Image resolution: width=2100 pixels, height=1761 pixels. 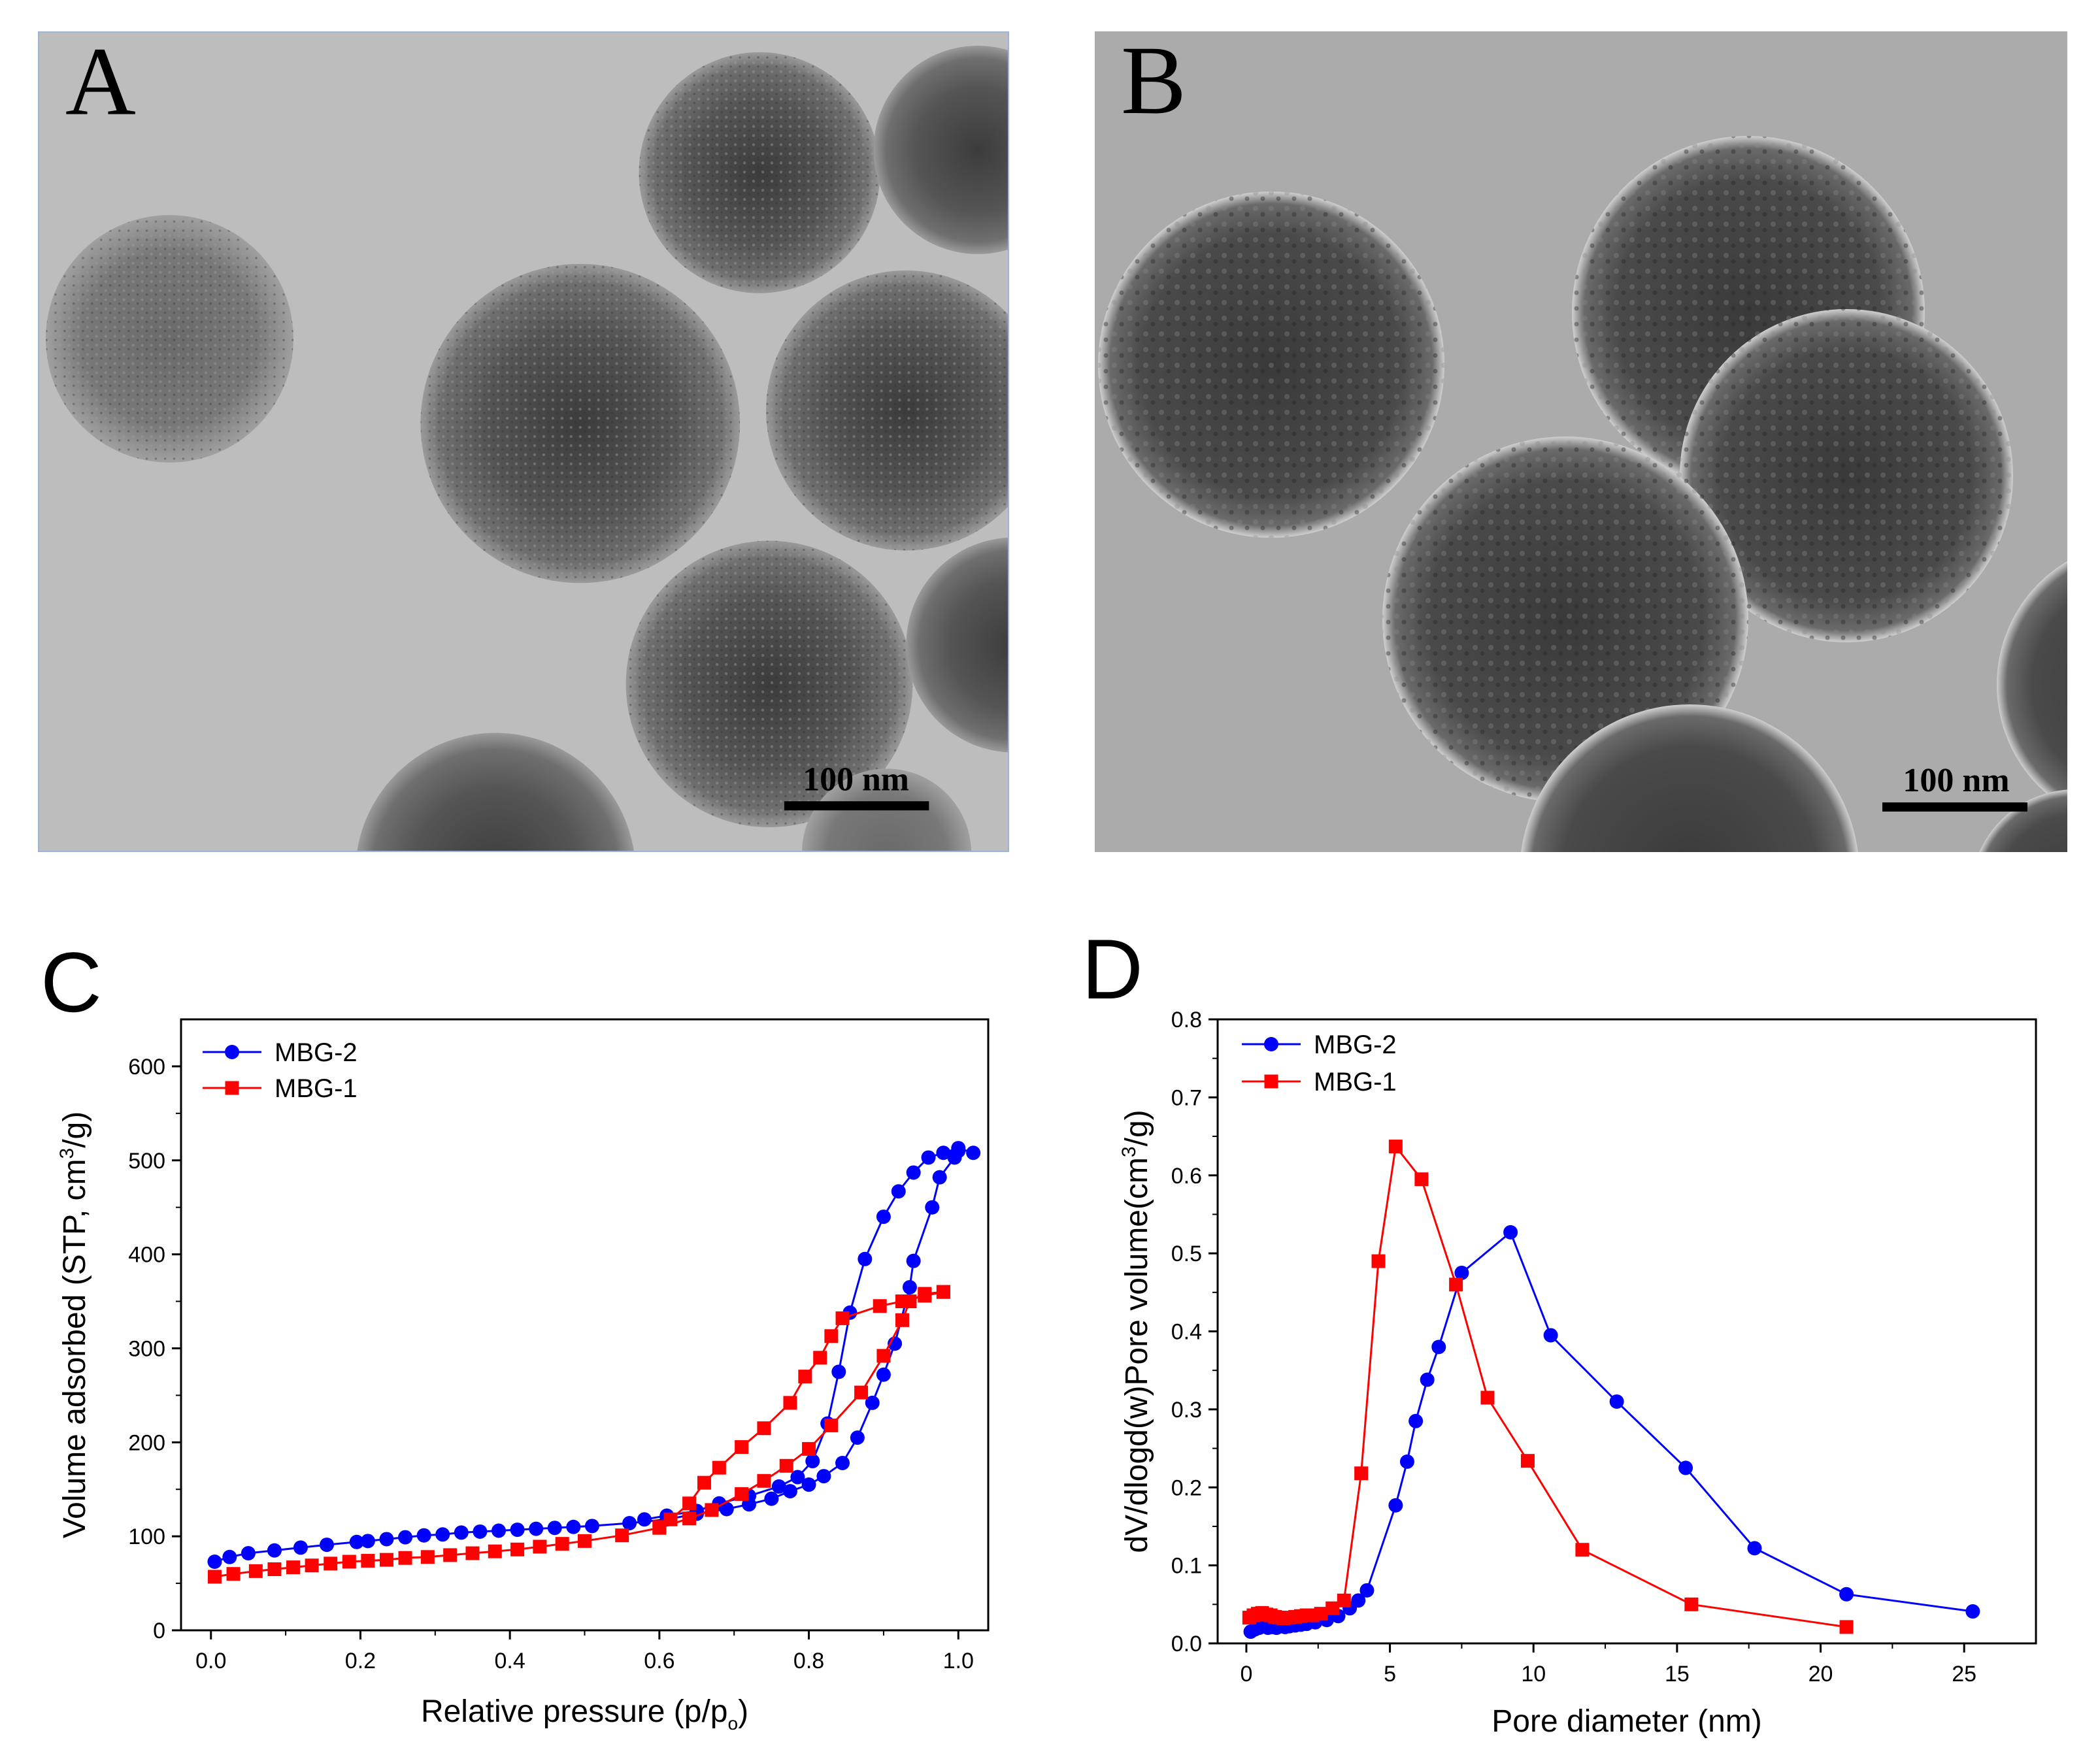 I want to click on plot-frame-d, so click(x=1626, y=1331).